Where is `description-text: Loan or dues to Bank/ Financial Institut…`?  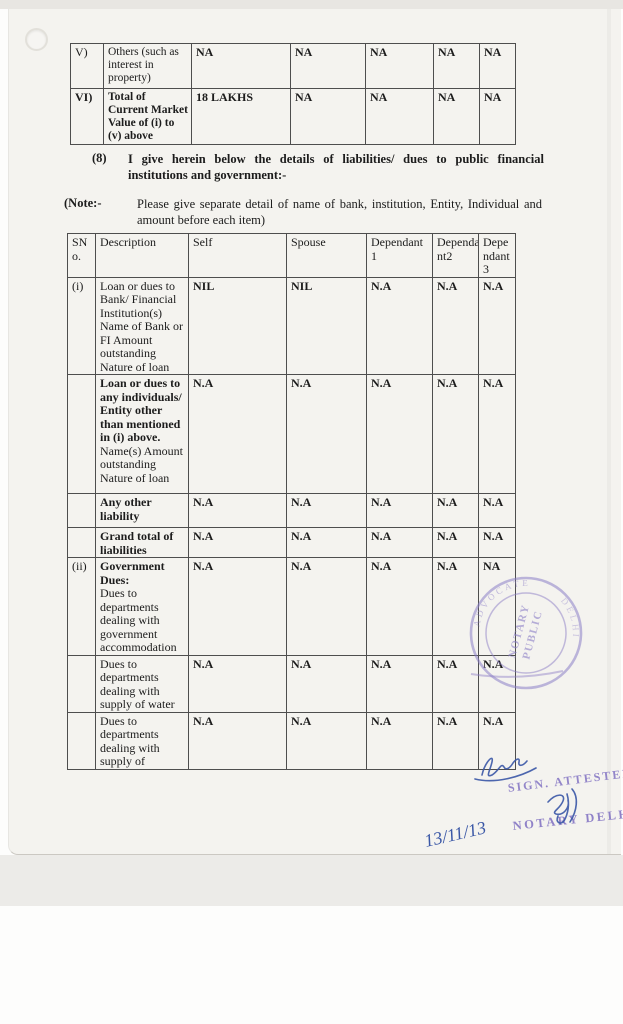 description-text: Loan or dues to Bank/ Financial Institut… is located at coordinates (141, 326).